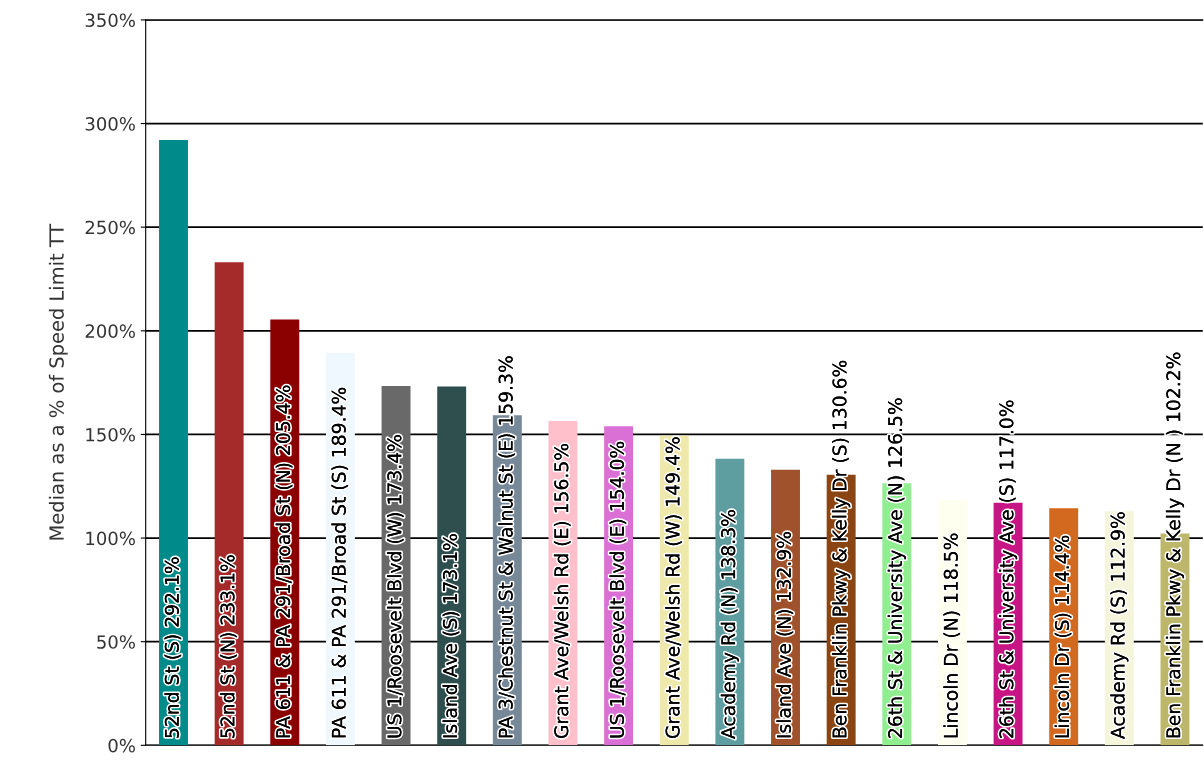  I want to click on category-label: PA 611 & PA 291/Broad St (N) 205.4%, so click(284, 561).